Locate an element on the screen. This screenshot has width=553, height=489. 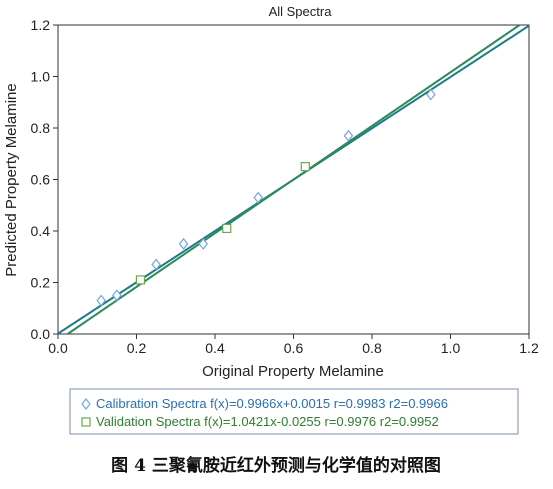
x-axis-label: Original Property Melamine is located at coordinates (293, 371).